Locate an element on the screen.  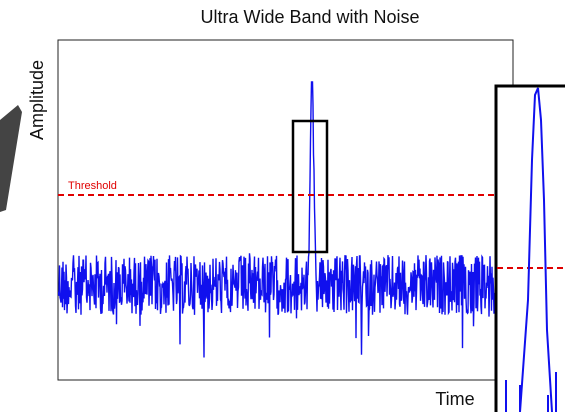
zoom-panel is located at coordinates (529, 248).